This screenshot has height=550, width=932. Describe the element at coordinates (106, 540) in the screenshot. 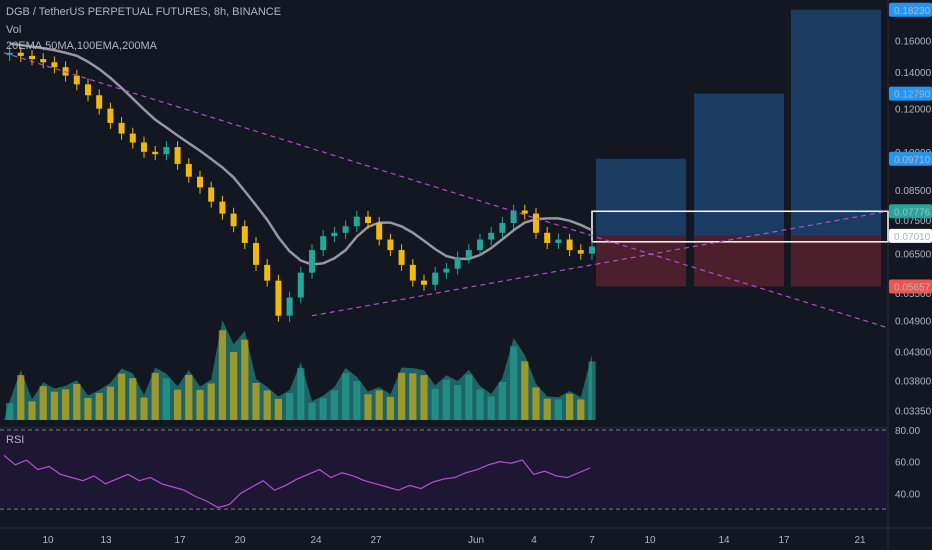

I see `time-tick-label: 13` at that location.